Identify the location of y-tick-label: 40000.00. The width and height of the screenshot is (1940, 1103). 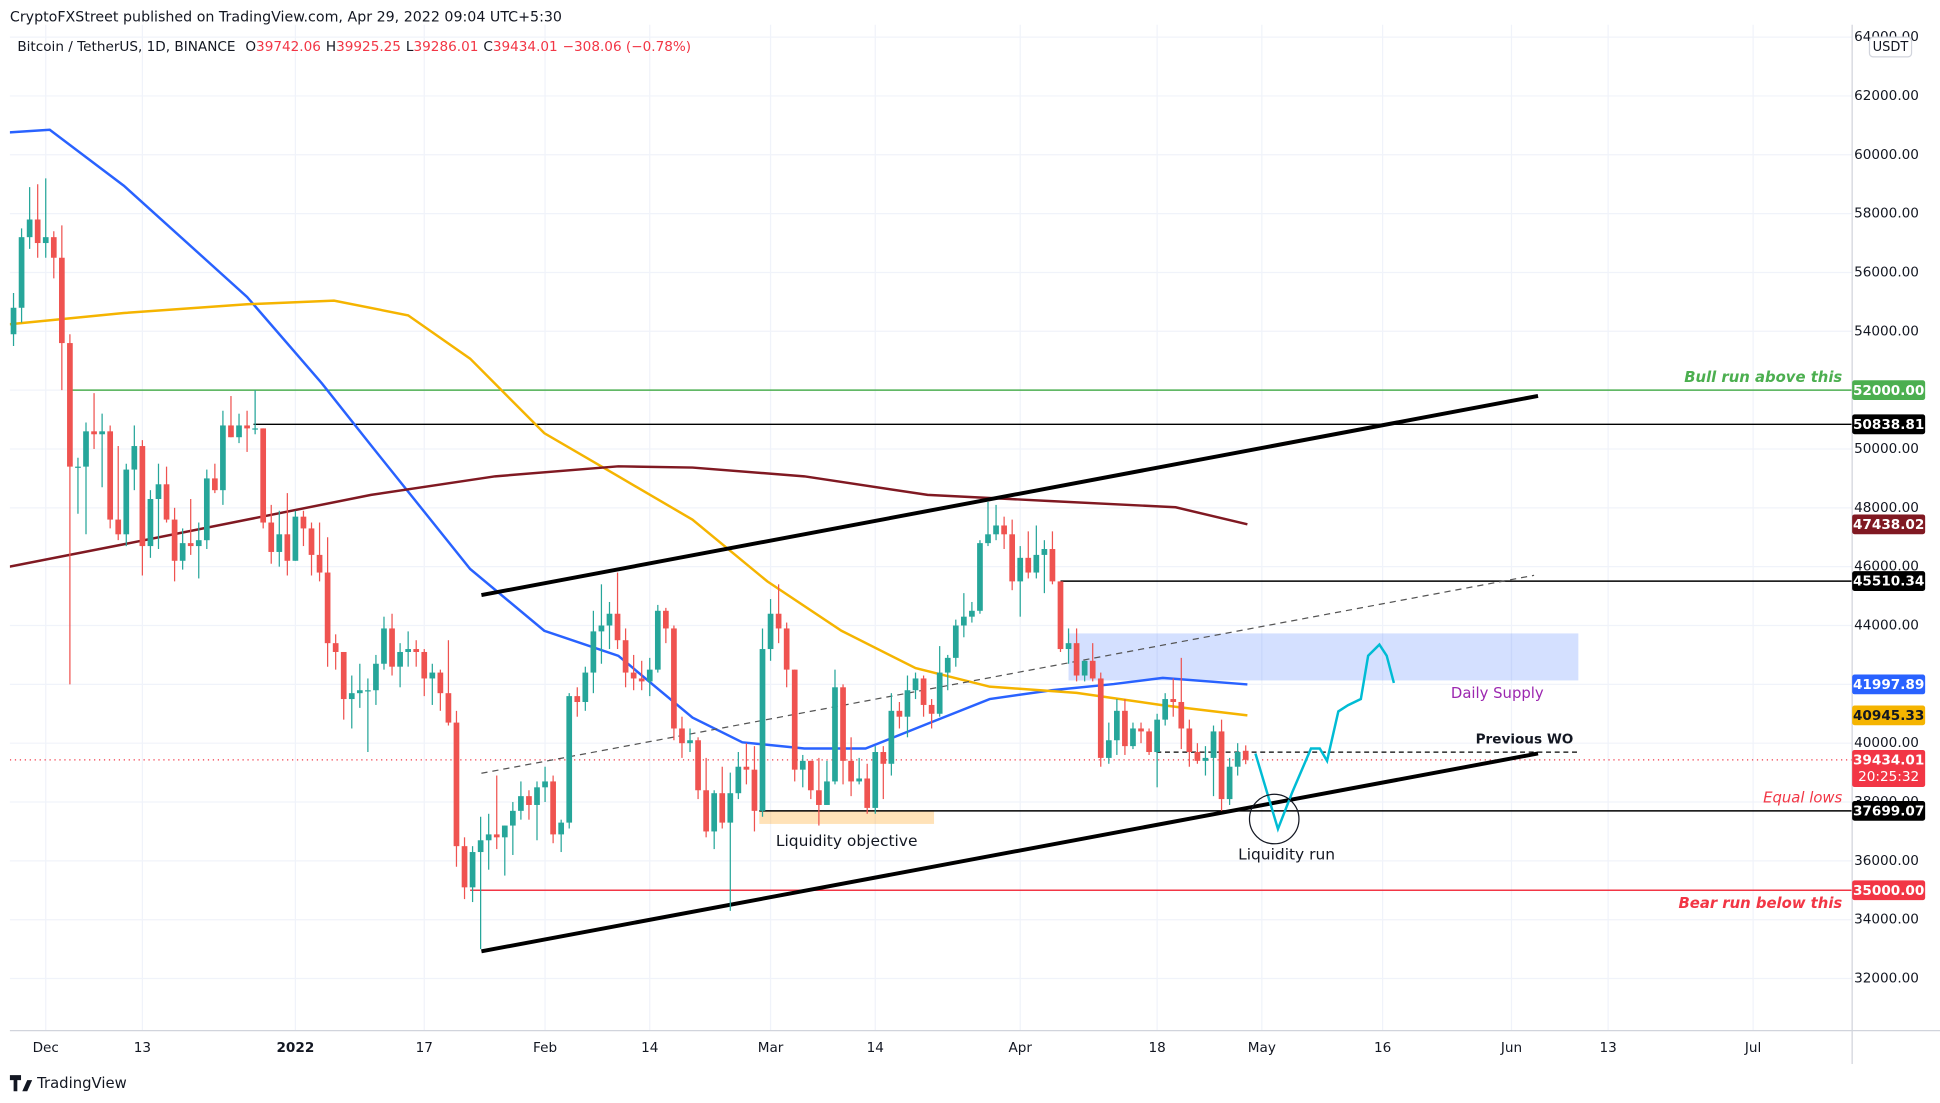
(1886, 743).